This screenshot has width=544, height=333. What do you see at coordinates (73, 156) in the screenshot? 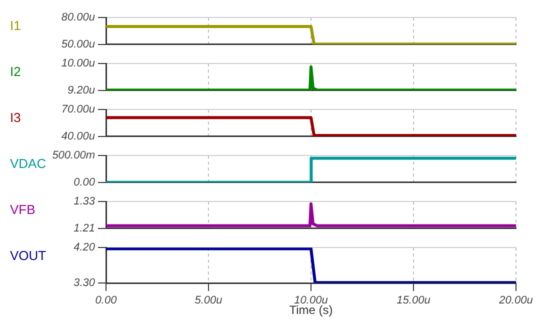
I see `y-tick-label: 500.00m` at bounding box center [73, 156].